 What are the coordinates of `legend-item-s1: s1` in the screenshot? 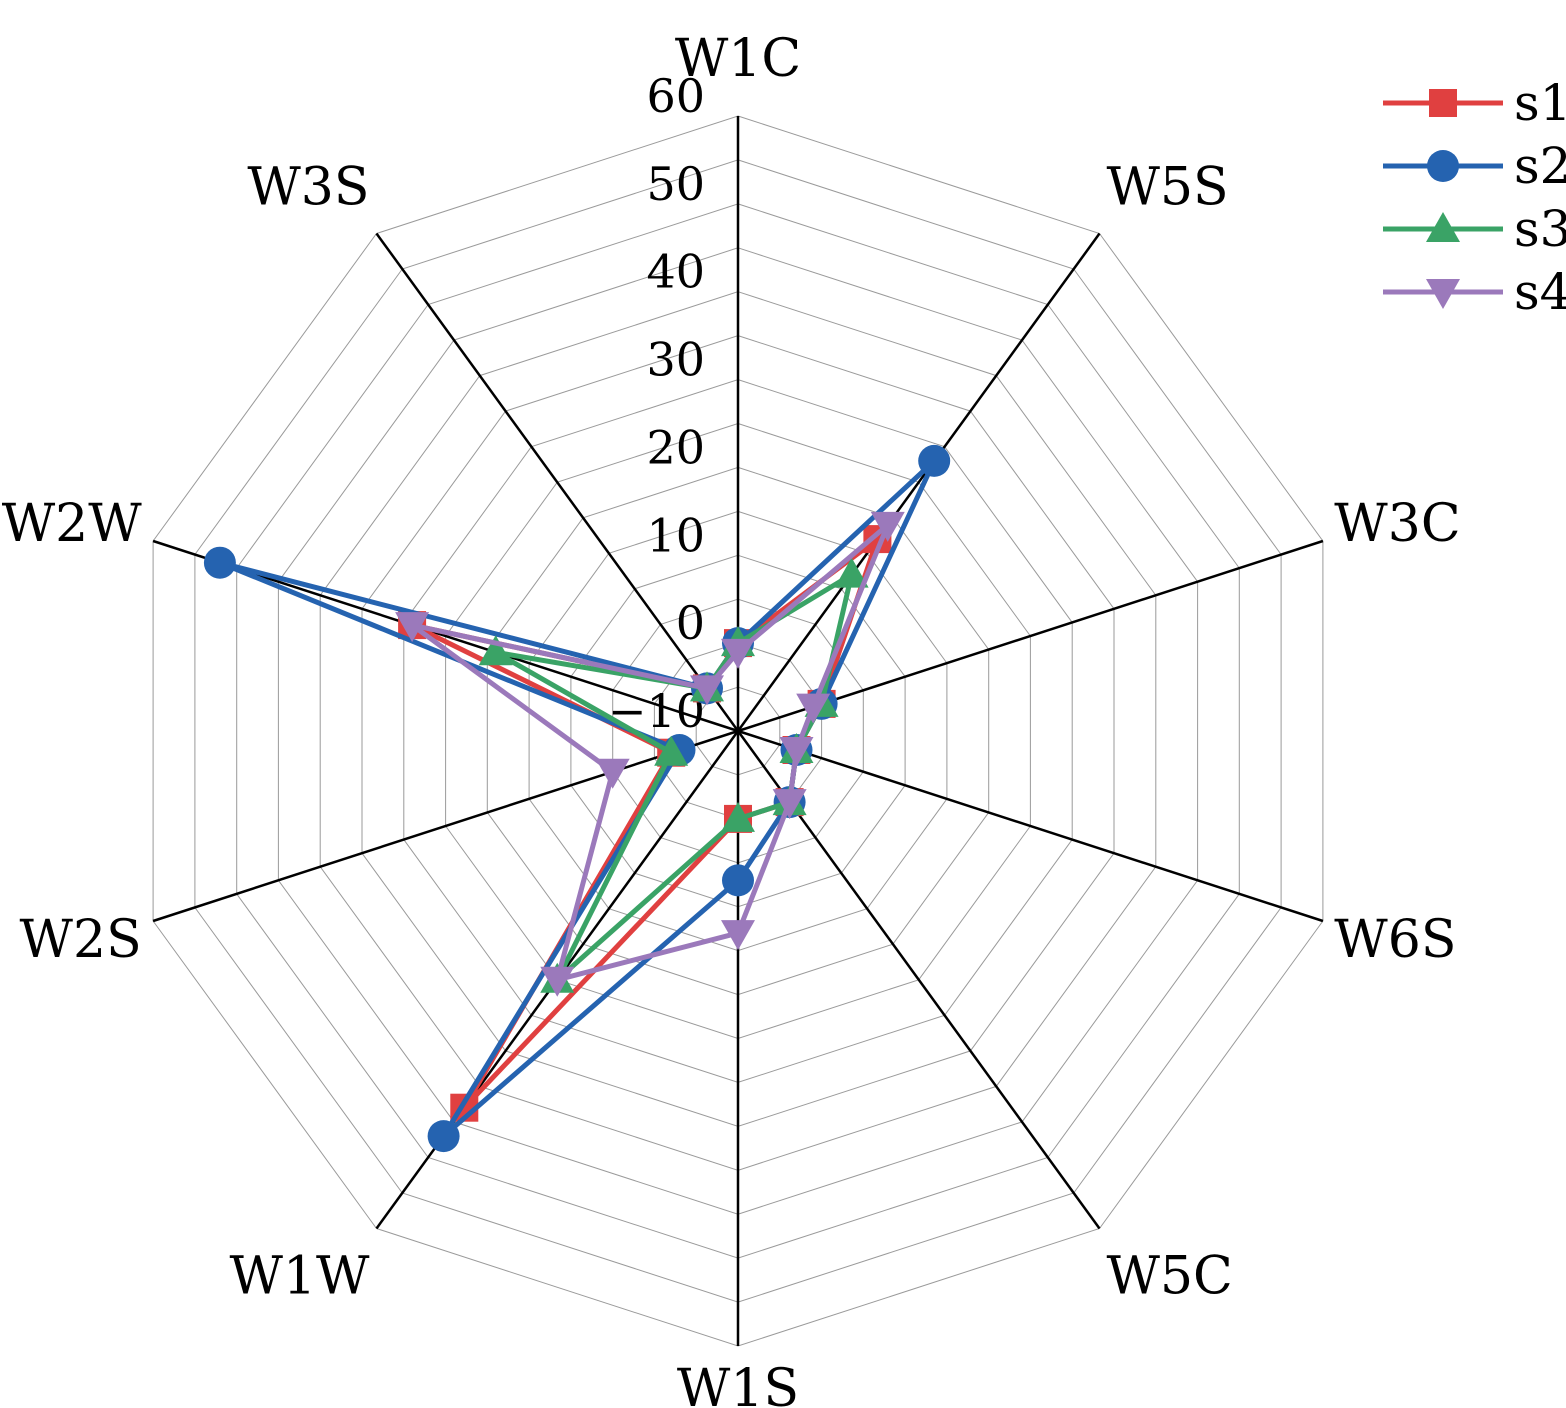 It's located at (1474, 103).